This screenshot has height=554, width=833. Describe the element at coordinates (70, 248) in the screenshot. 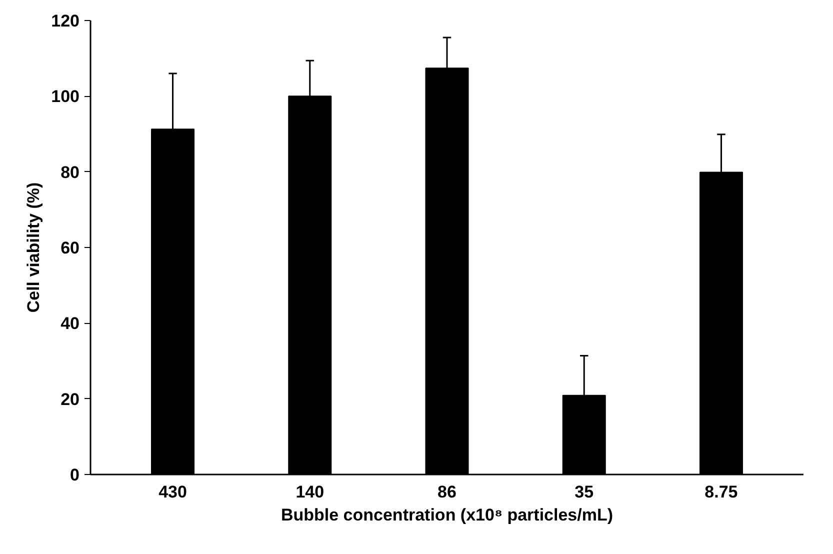

I see `y-tick-label: 60` at that location.